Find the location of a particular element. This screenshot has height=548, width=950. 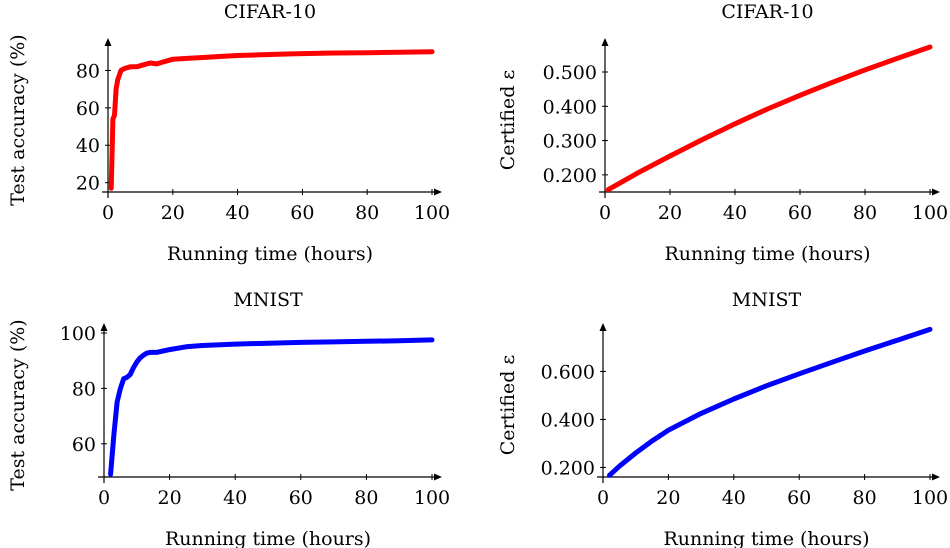

y-tick-label: 100 is located at coordinates (78, 334).